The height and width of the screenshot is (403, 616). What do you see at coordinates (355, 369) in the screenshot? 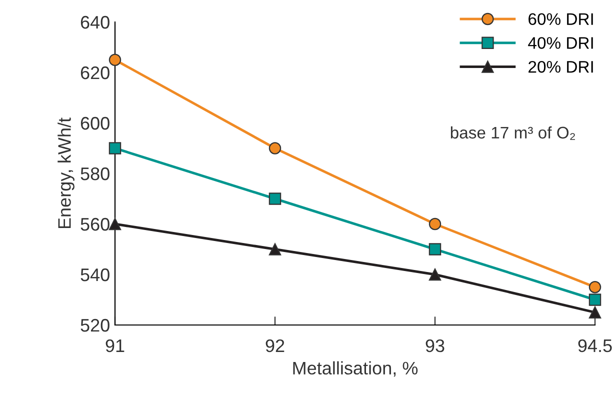
I see `x-axis-title: Metallisation, %` at bounding box center [355, 369].